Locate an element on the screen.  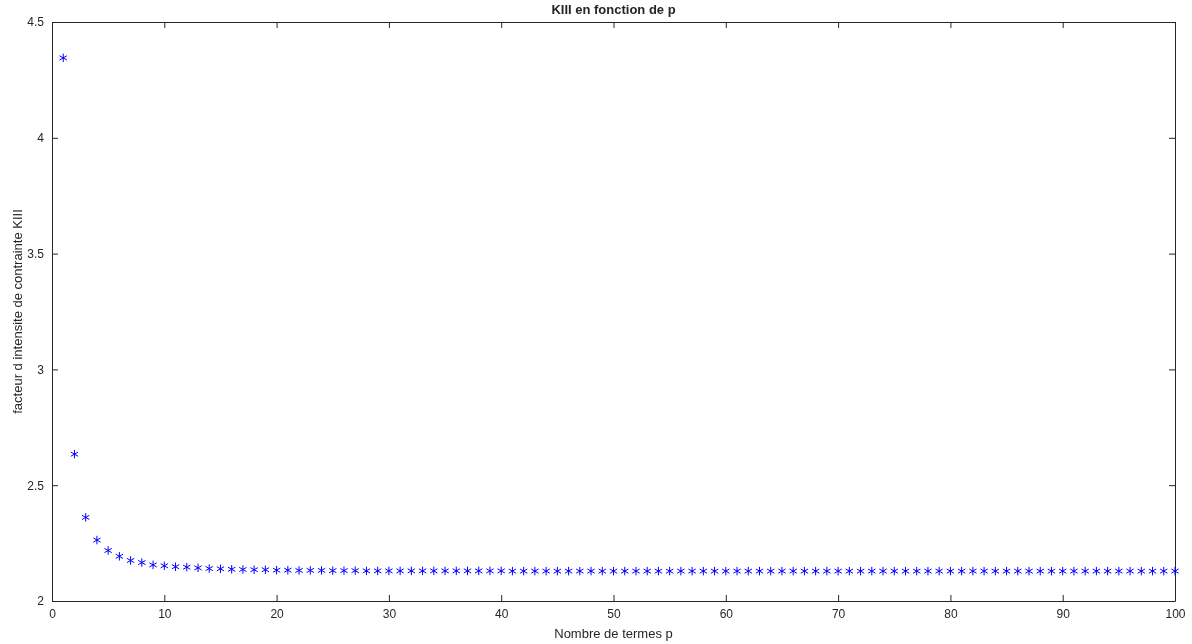
y-tick-label: 4.5 is located at coordinates (36, 22).